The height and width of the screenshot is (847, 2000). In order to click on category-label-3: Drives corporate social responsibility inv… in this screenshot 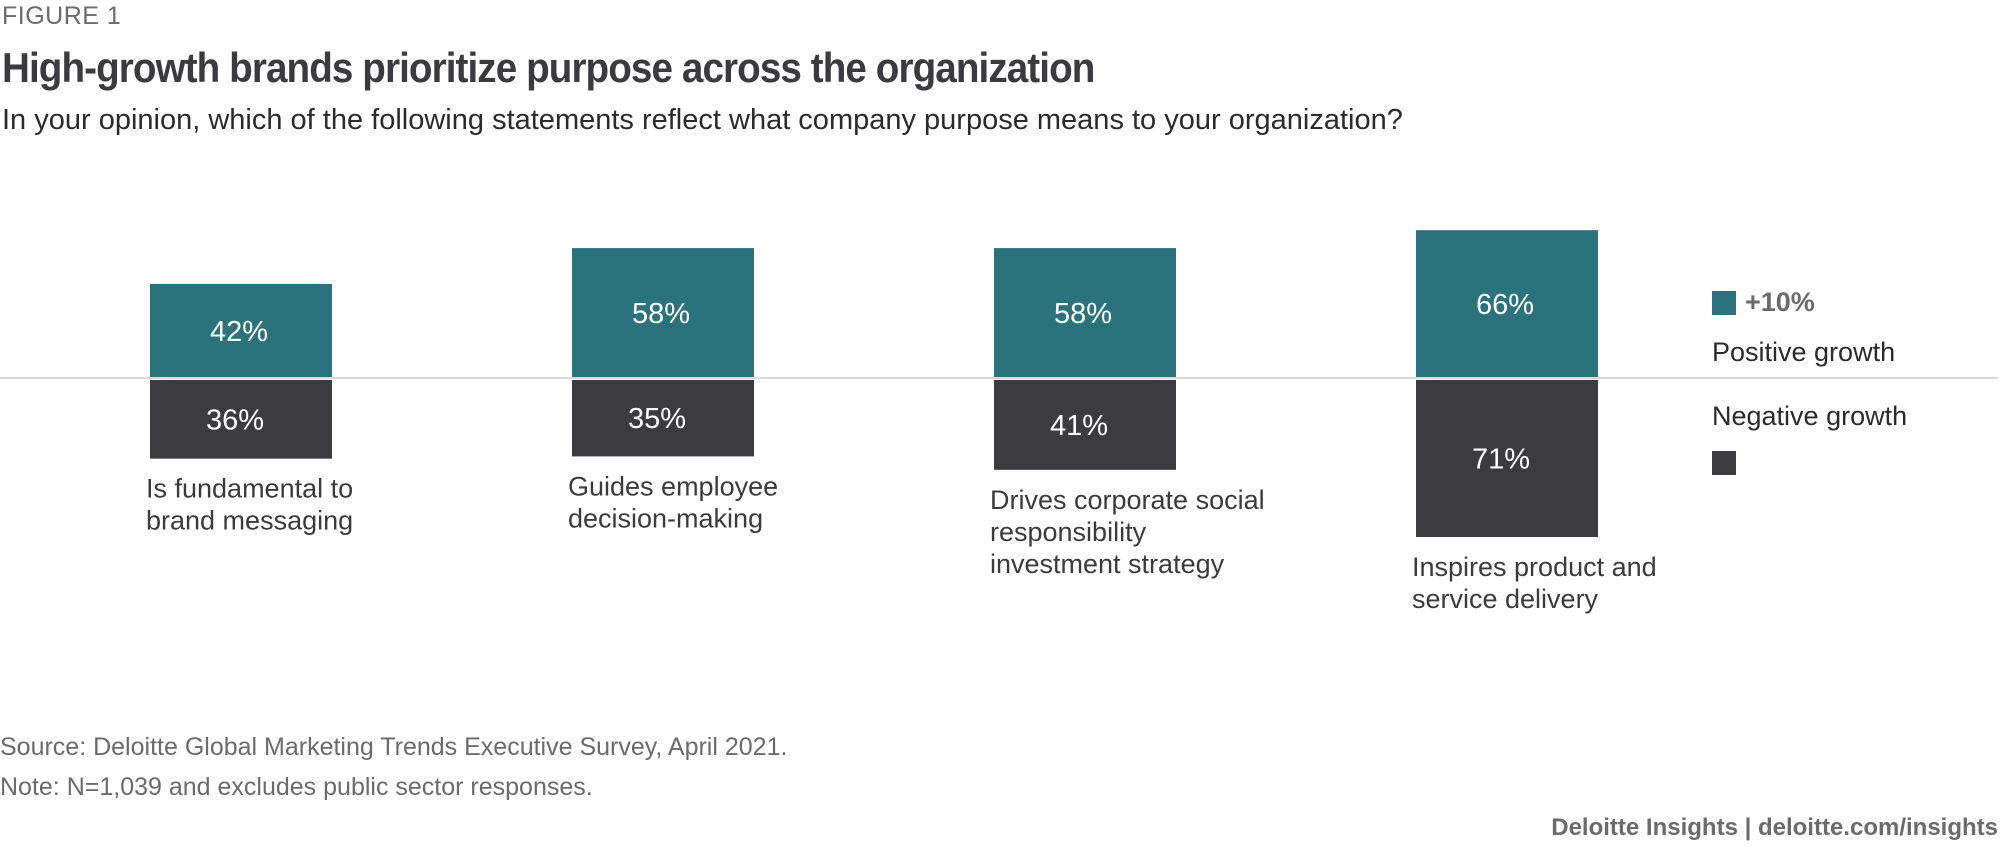, I will do `click(1127, 532)`.